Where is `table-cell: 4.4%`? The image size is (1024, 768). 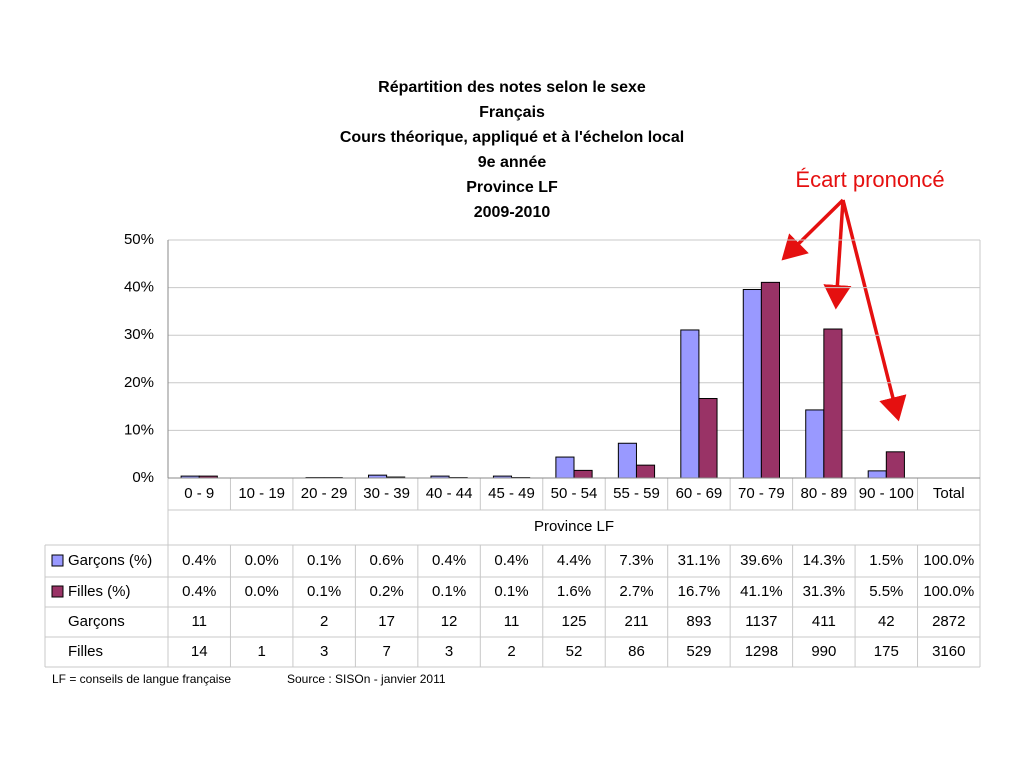
table-cell: 4.4% is located at coordinates (574, 560).